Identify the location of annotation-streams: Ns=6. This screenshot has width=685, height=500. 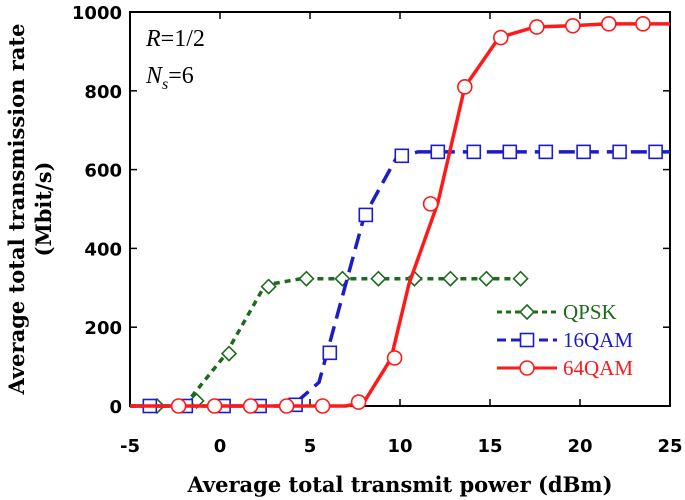
(169, 78).